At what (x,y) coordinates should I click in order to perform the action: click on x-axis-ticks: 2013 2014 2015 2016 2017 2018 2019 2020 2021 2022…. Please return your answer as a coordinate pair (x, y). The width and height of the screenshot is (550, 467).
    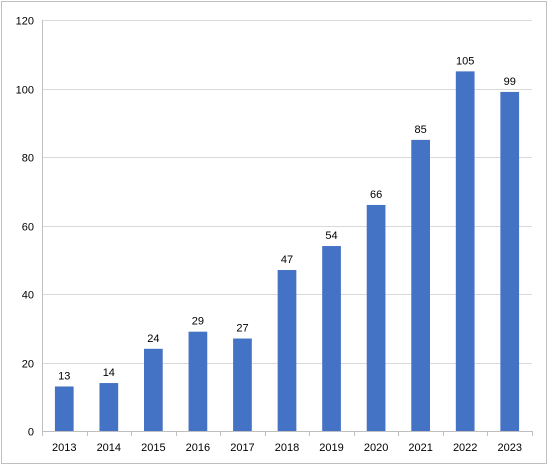
    Looking at the image, I should click on (287, 448).